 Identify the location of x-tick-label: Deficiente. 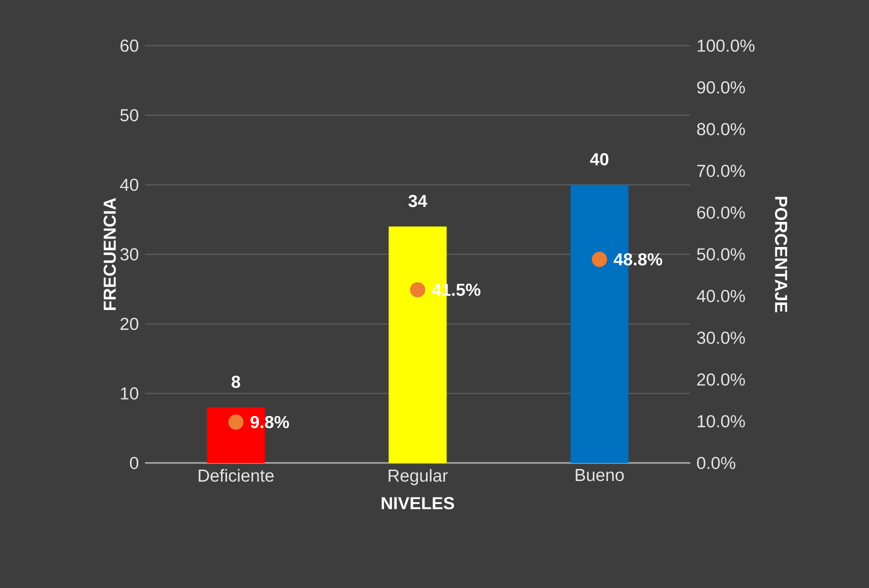
(236, 475).